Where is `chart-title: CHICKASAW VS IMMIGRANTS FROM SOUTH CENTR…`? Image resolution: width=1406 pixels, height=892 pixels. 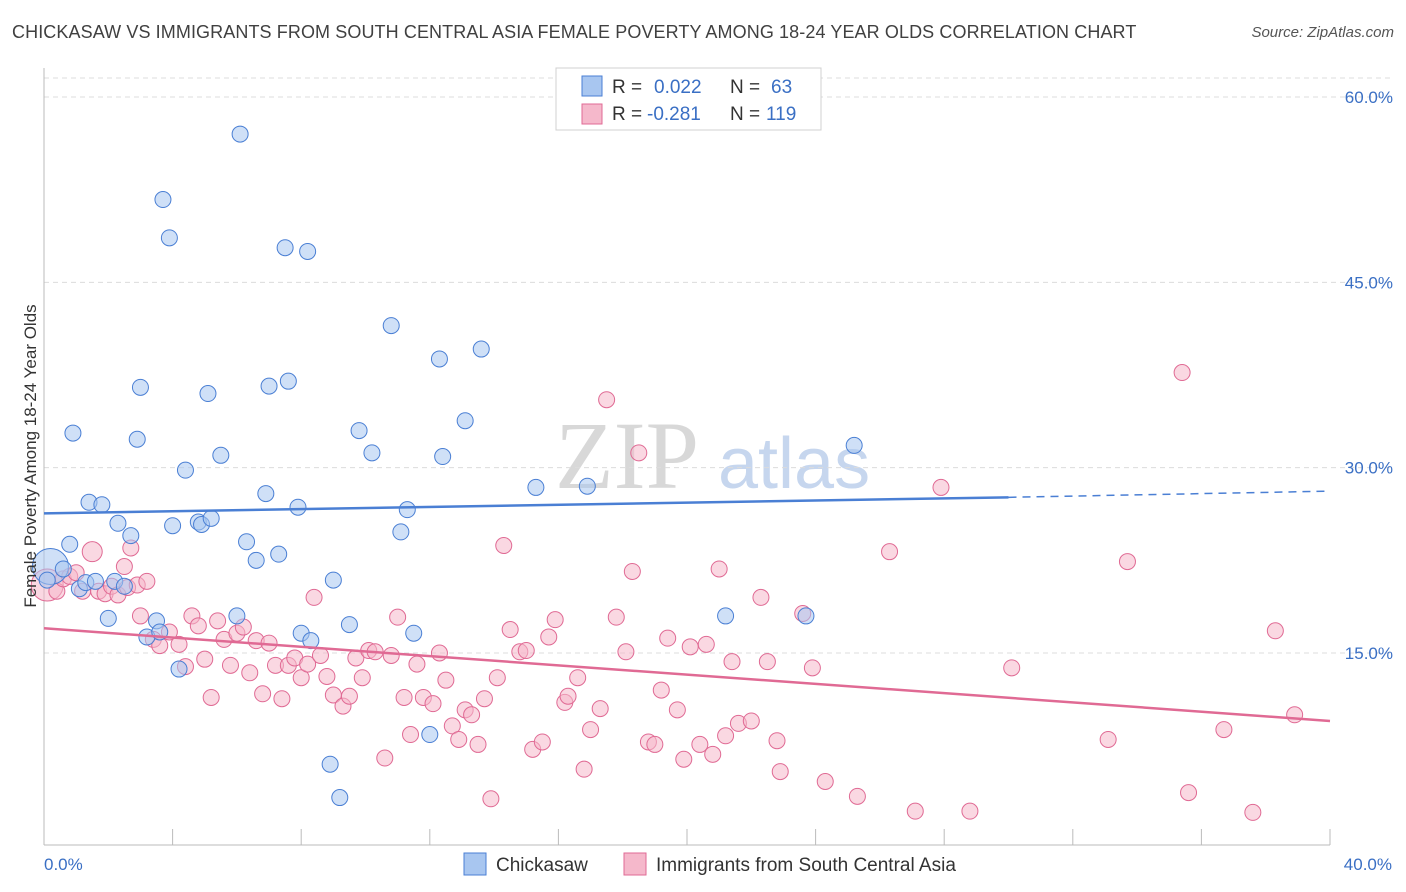
chart-title: CHICKASAW VS IMMIGRANTS FROM SOUTH CENTR… is located at coordinates (574, 32).